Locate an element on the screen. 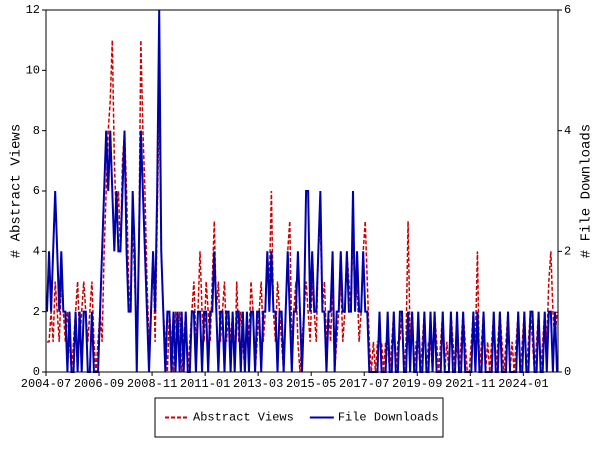  legend-label: Abstract Views is located at coordinates (243, 418).